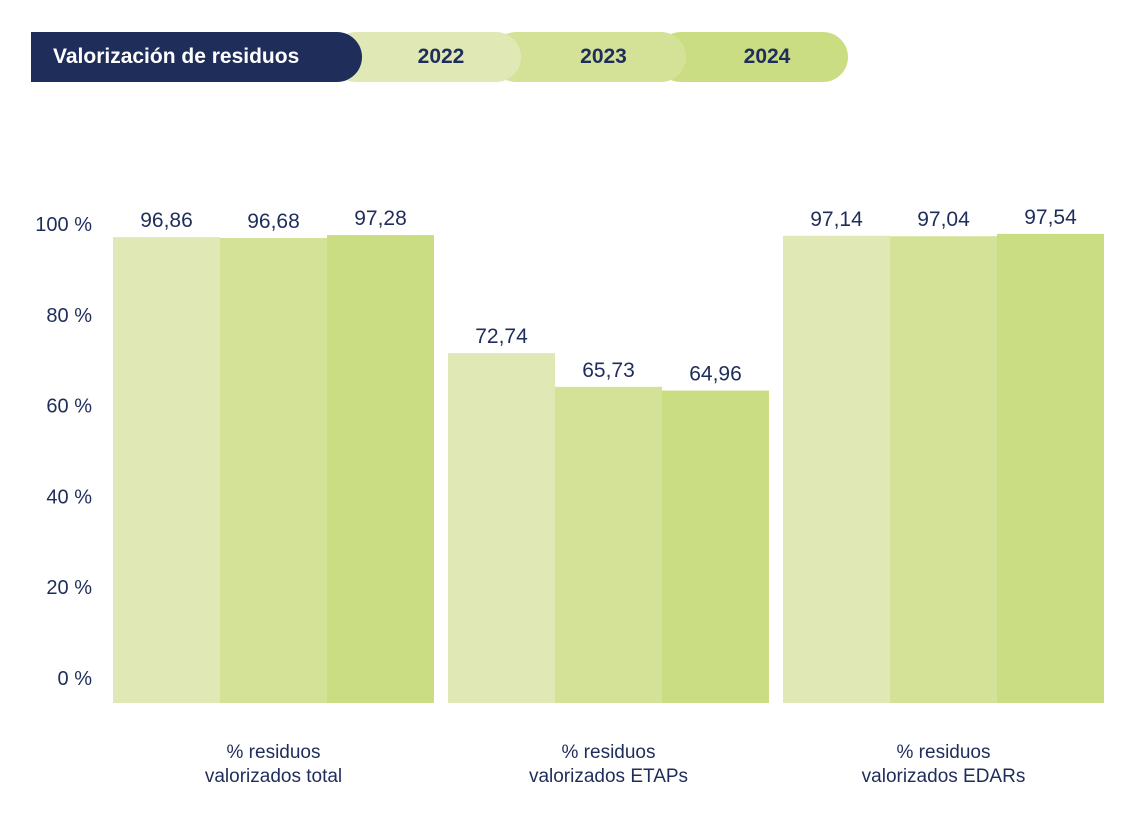 This screenshot has height=830, width=1135. Describe the element at coordinates (273, 776) in the screenshot. I see `category-label: valorizados total` at that location.